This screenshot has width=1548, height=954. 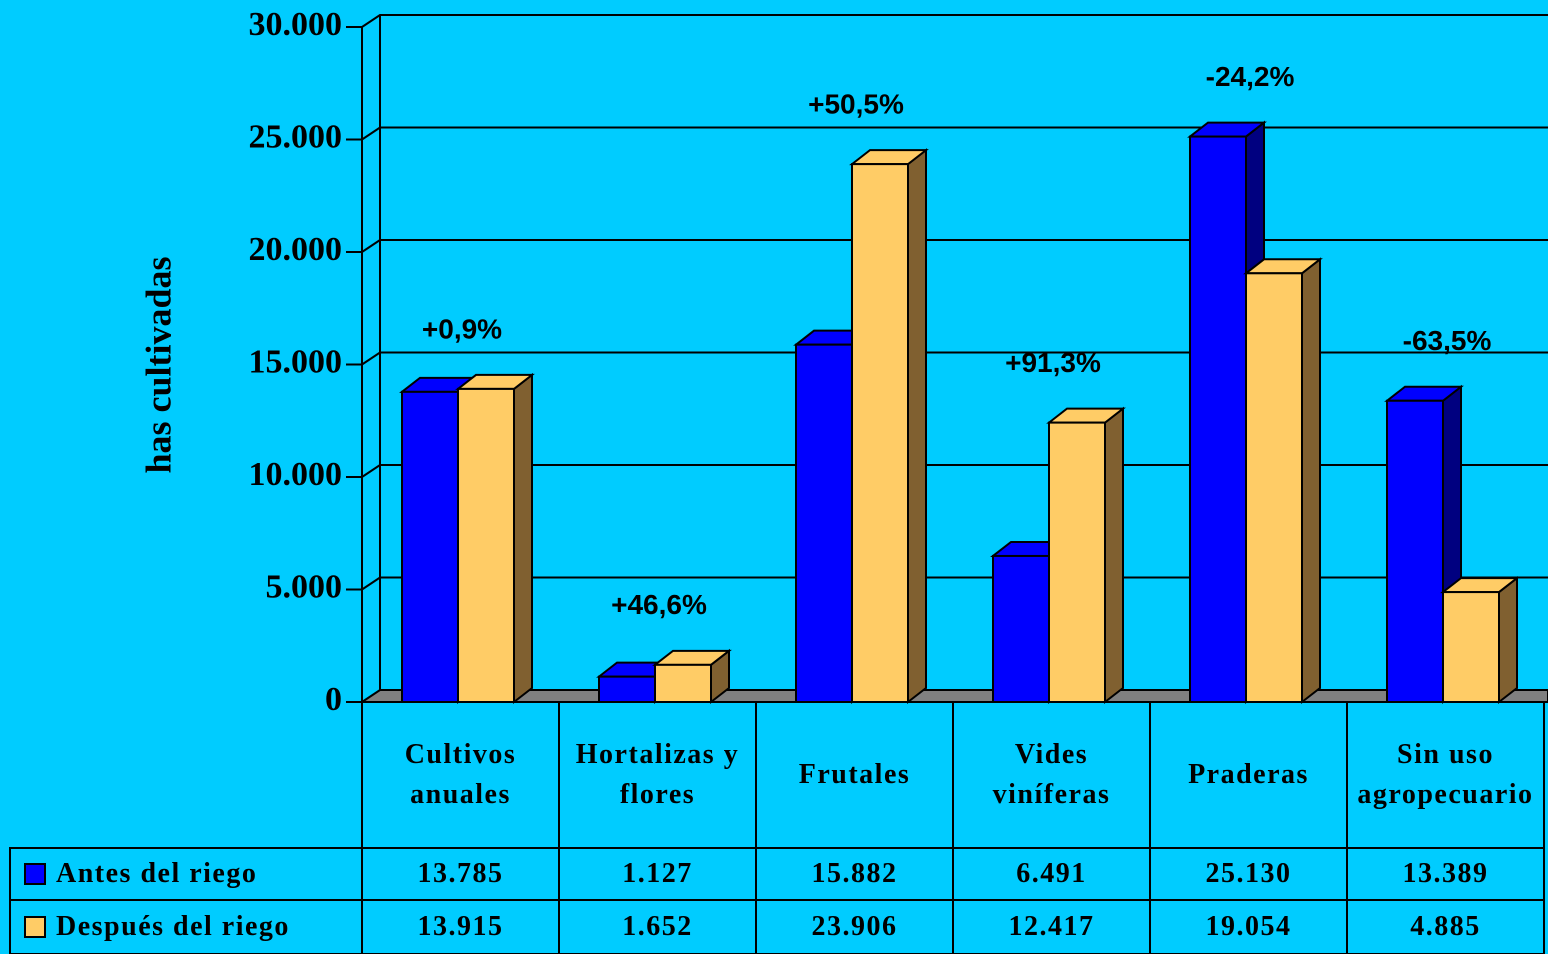 I want to click on y-tick-label: 25.000, so click(x=296, y=136).